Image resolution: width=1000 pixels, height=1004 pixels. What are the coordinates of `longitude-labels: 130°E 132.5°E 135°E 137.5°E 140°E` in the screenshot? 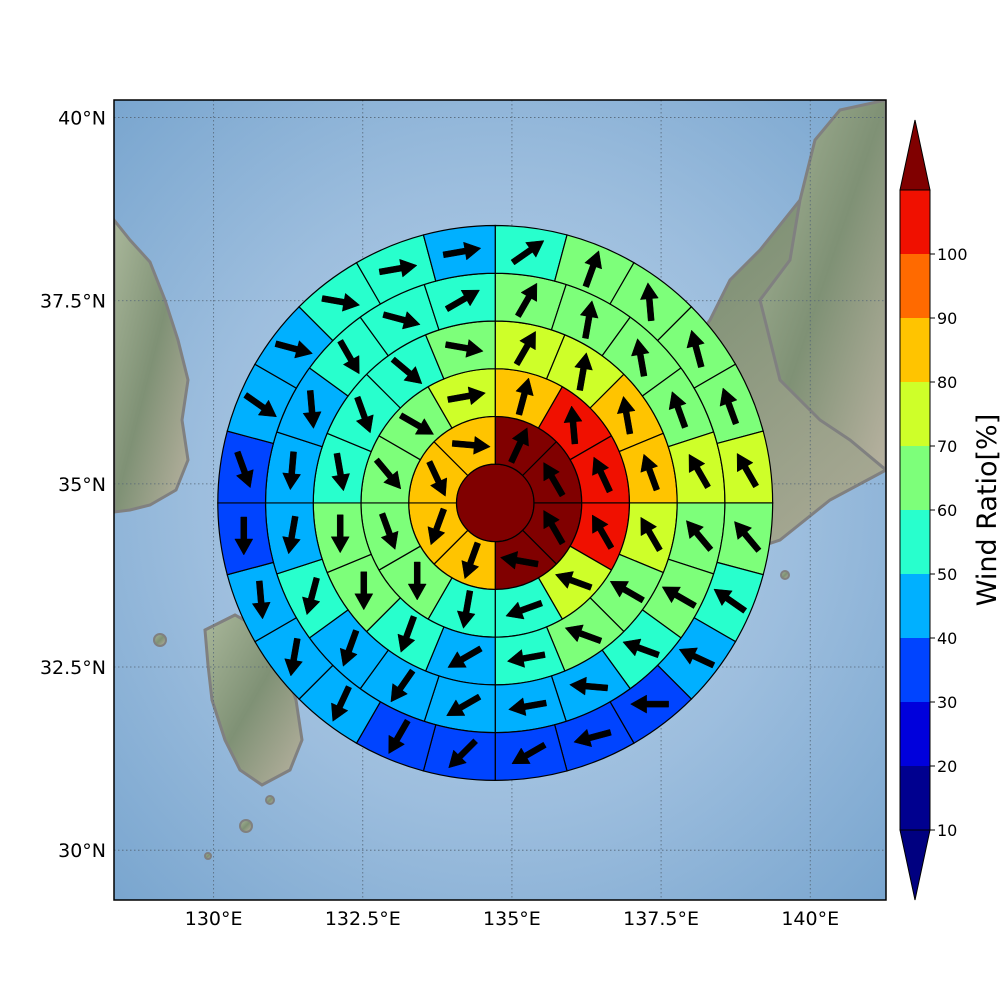 It's located at (512, 919).